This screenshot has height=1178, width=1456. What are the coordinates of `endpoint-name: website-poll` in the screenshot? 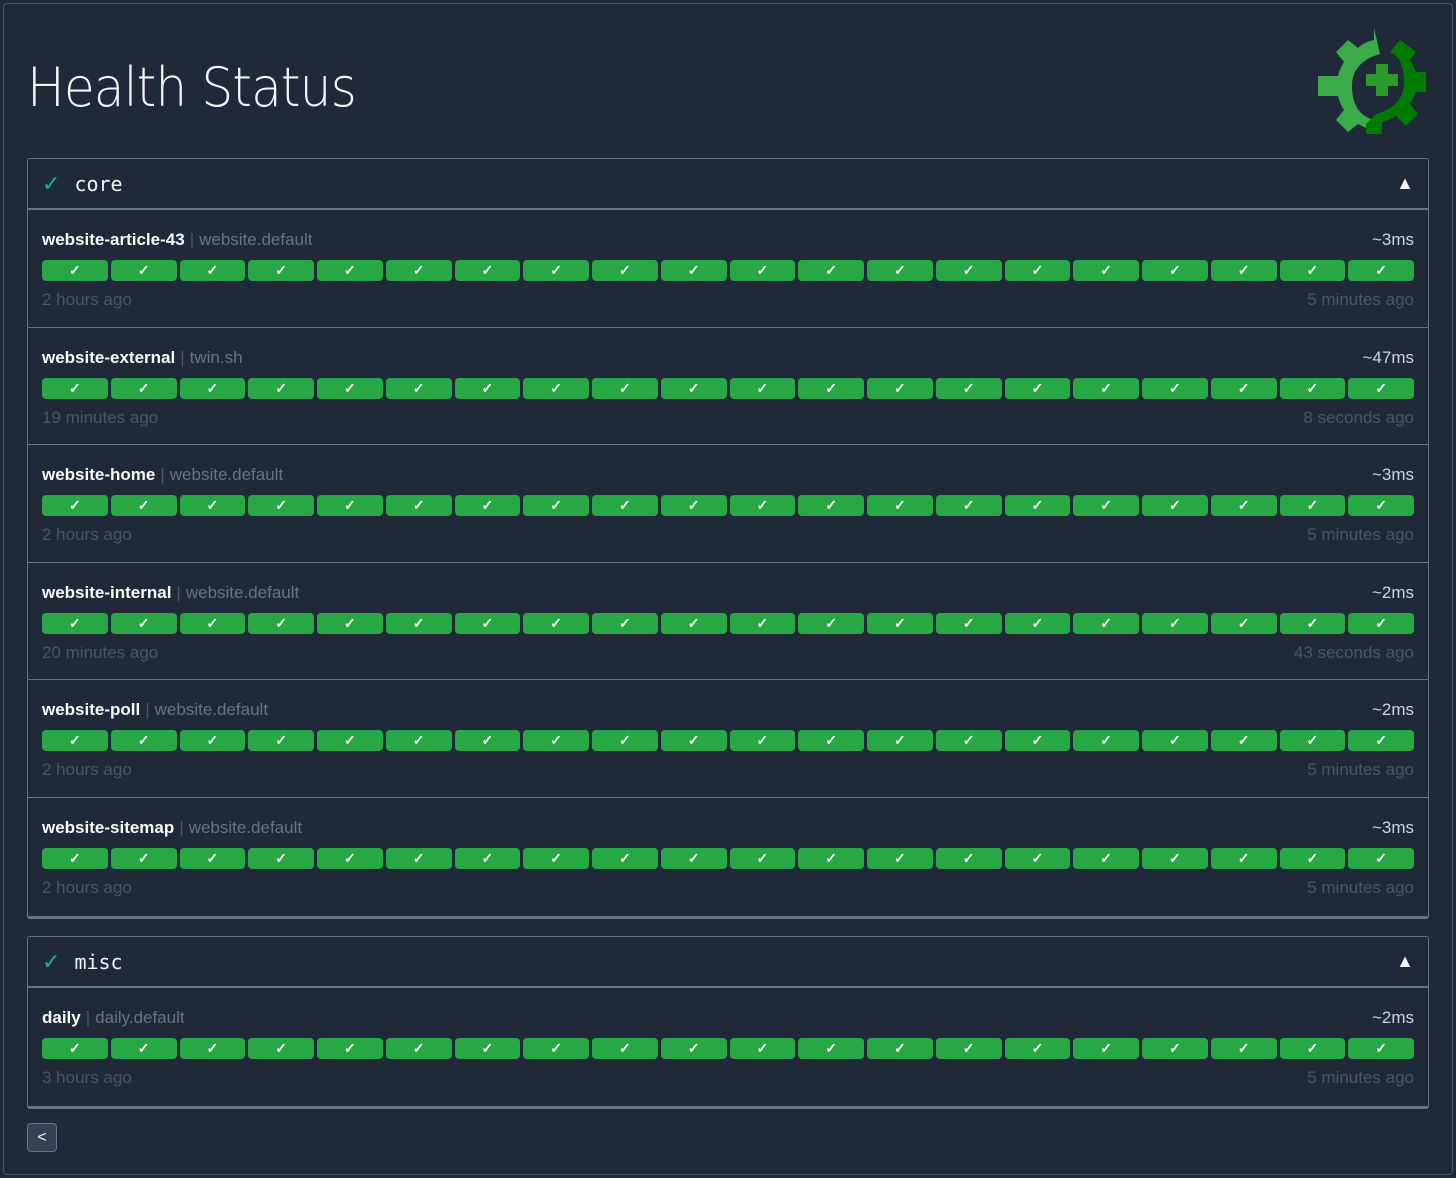 It's located at (91, 710).